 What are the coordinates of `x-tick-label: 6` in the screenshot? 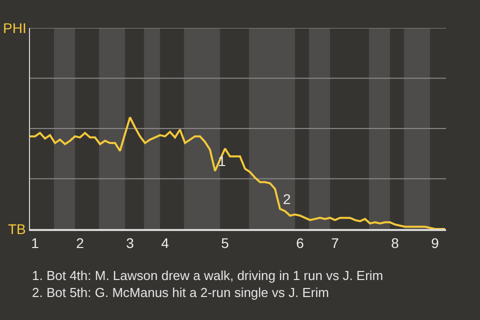 It's located at (300, 242).